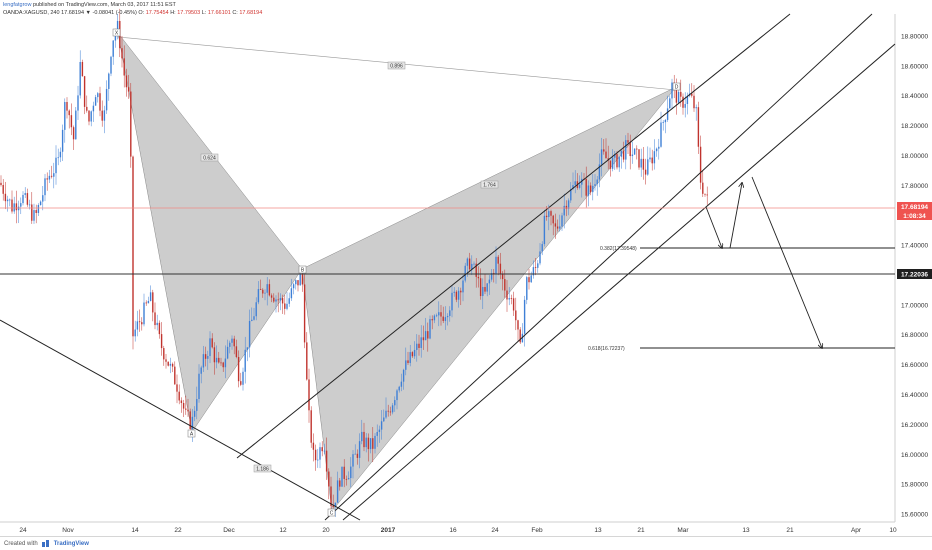 The image size is (932, 550). What do you see at coordinates (606, 349) in the screenshot?
I see `fib-0618-label: 0.618(16.72237)` at bounding box center [606, 349].